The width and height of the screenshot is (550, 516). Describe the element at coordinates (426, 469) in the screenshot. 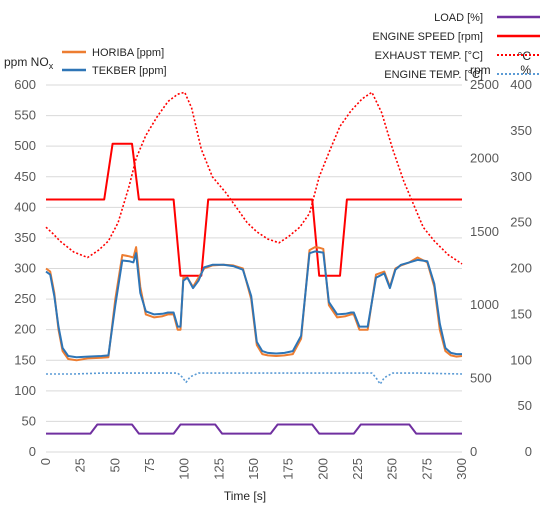

I see `x-tick-label: 275` at that location.